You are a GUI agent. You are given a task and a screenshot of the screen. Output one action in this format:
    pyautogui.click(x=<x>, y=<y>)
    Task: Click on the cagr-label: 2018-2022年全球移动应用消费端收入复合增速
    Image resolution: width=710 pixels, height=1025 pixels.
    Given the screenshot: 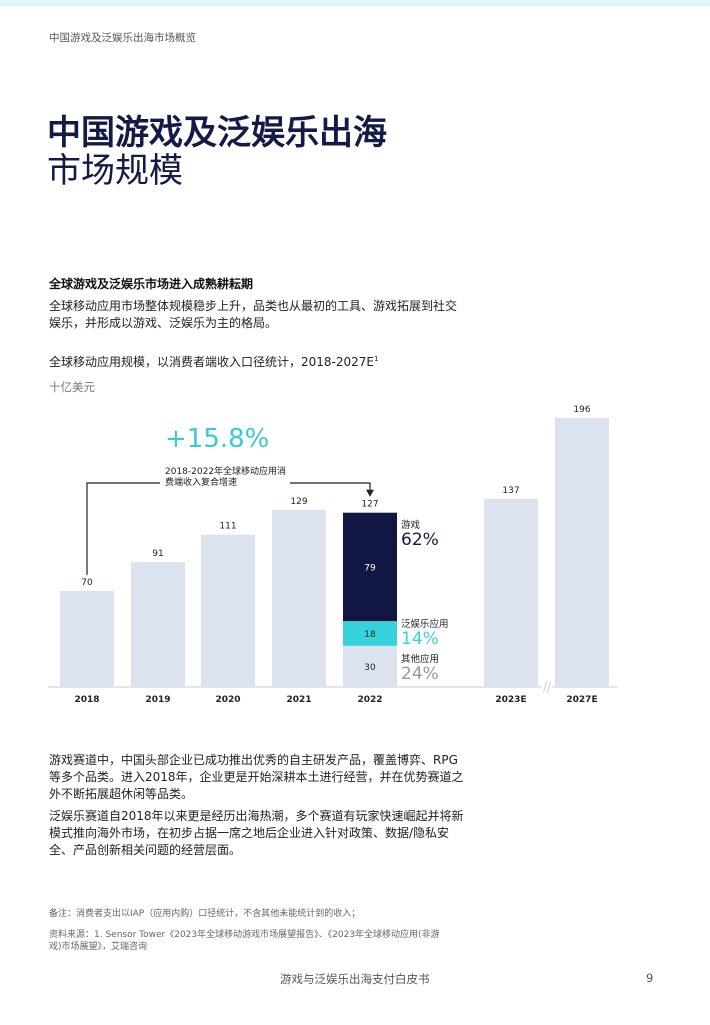 What is the action you would take?
    pyautogui.click(x=226, y=477)
    